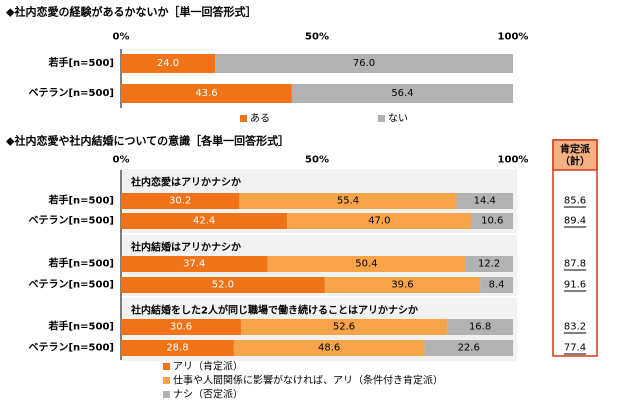 The width and height of the screenshot is (621, 412). I want to click on summary-box-header, so click(575, 155).